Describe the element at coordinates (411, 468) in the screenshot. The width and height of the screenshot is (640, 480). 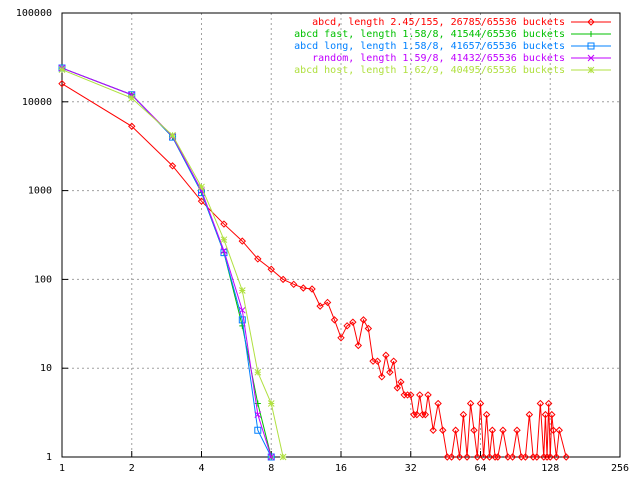
I see `x-tick-label: 32` at that location.